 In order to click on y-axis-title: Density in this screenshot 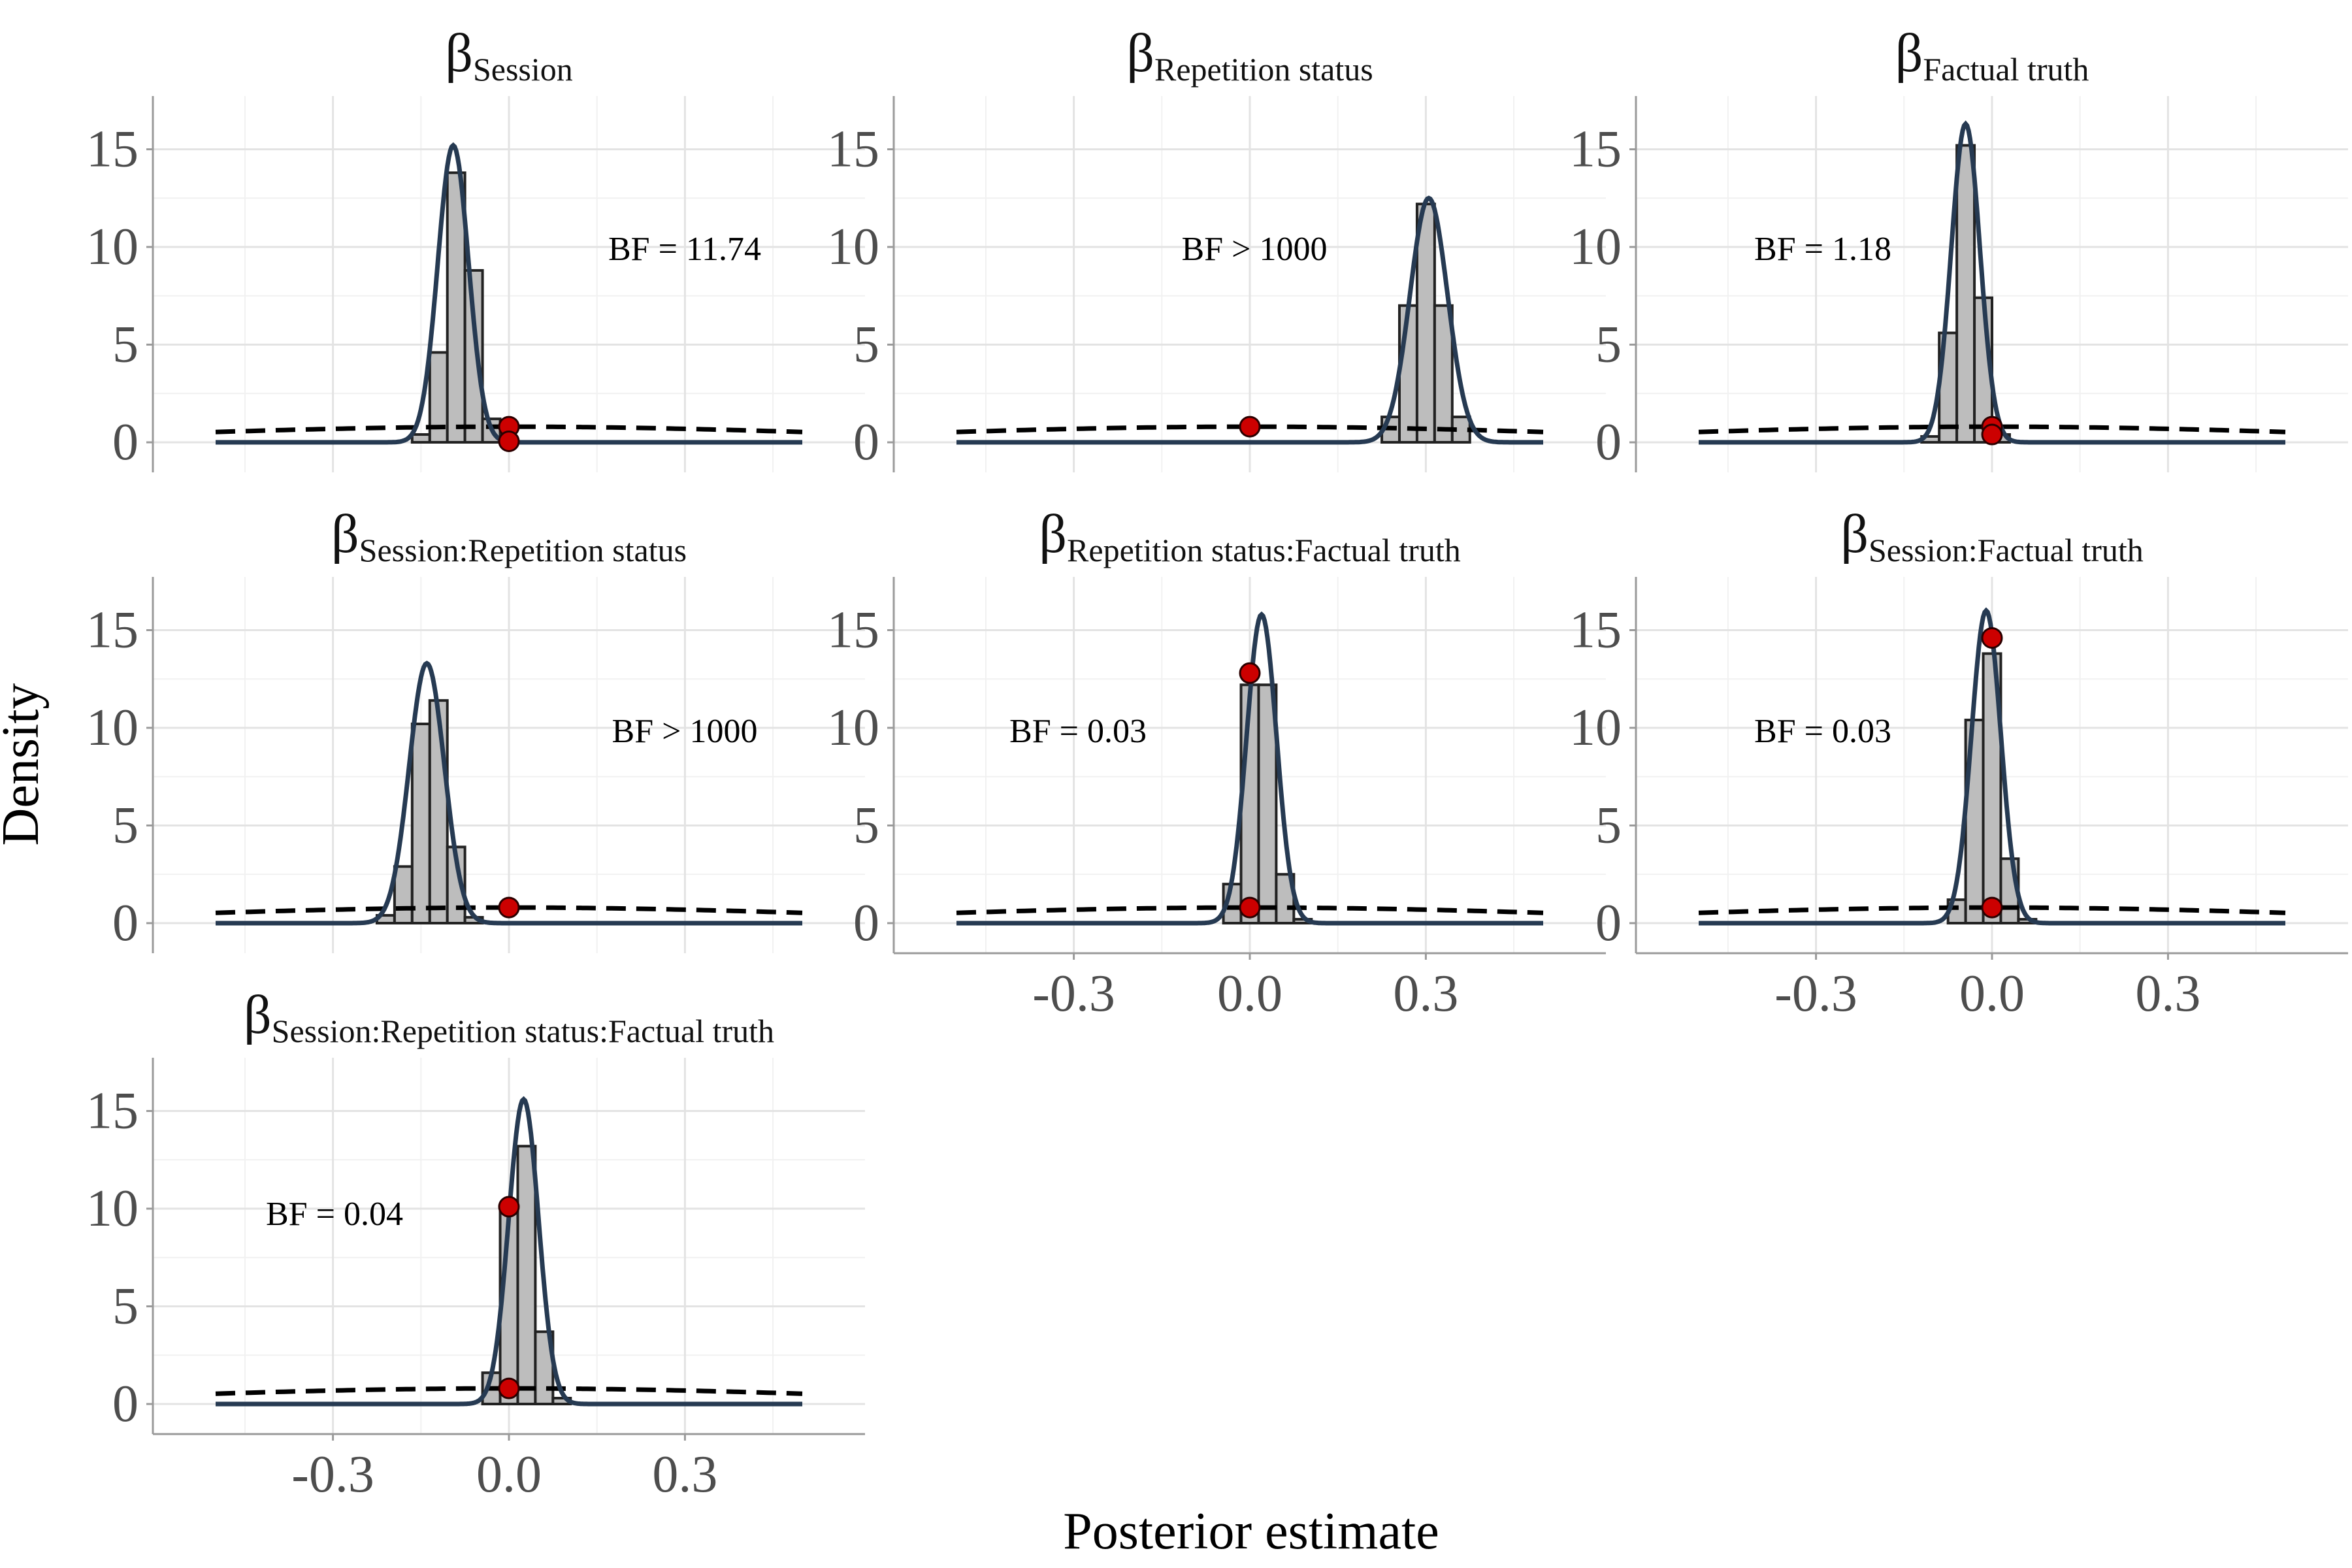, I will do `click(25, 764)`.